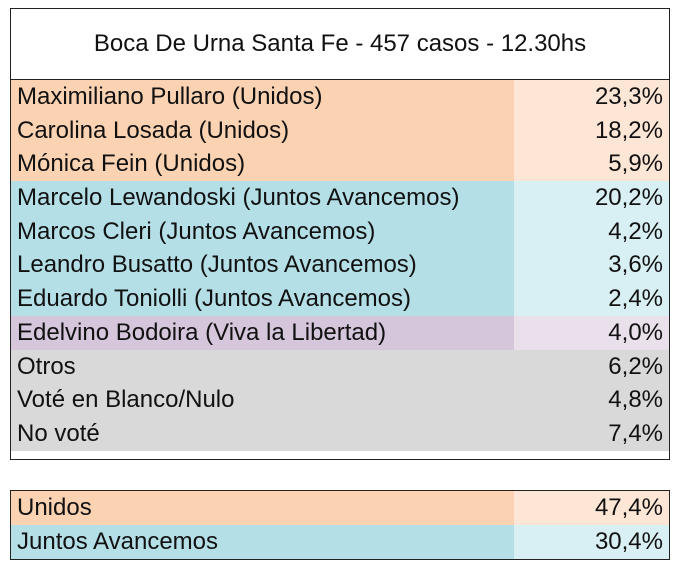 The height and width of the screenshot is (568, 680). I want to click on row-name-cell: Otros, so click(262, 366).